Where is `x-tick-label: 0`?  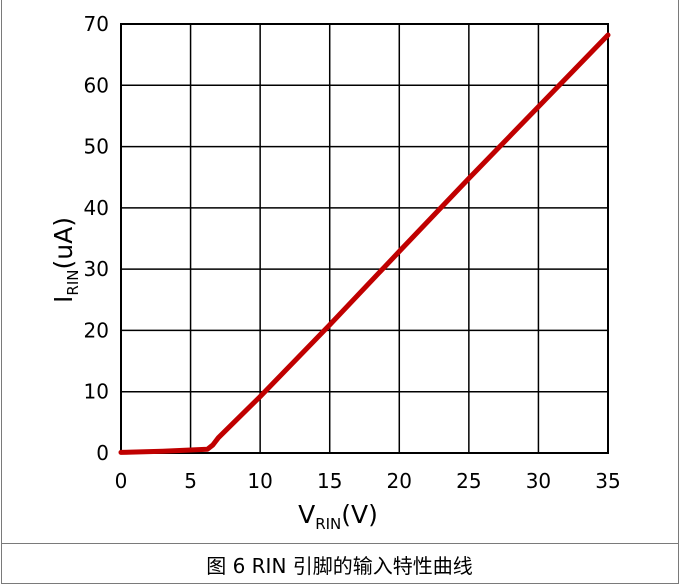
x-tick-label: 0 is located at coordinates (121, 481).